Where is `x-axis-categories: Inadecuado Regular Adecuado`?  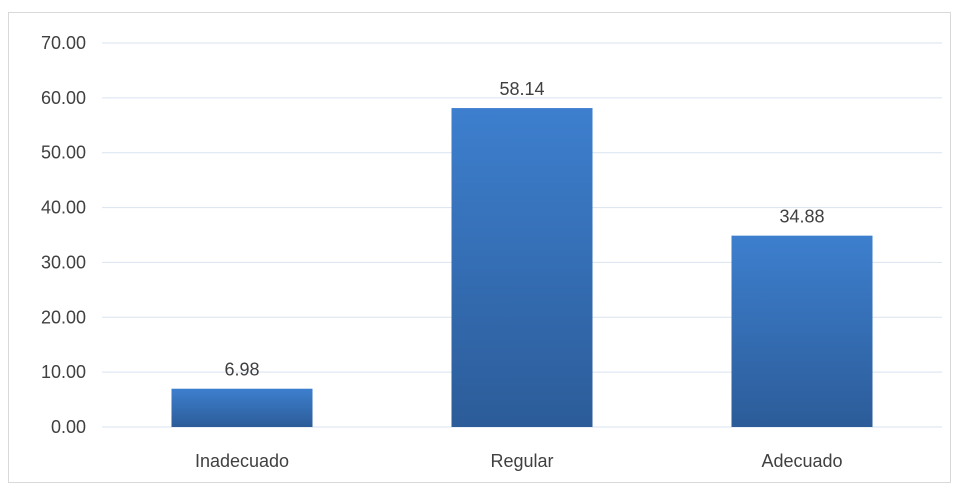 x-axis-categories: Inadecuado Regular Adecuado is located at coordinates (519, 461).